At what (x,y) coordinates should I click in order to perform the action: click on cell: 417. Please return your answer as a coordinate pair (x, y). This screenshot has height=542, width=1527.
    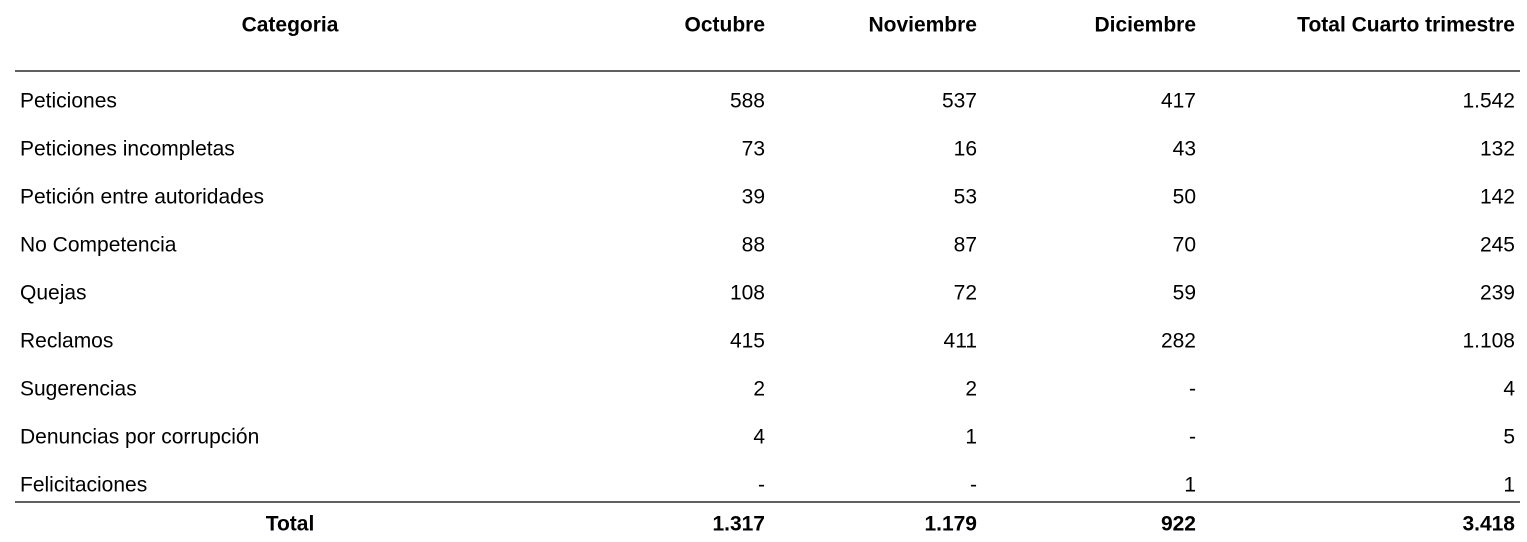
    Looking at the image, I should click on (1178, 101).